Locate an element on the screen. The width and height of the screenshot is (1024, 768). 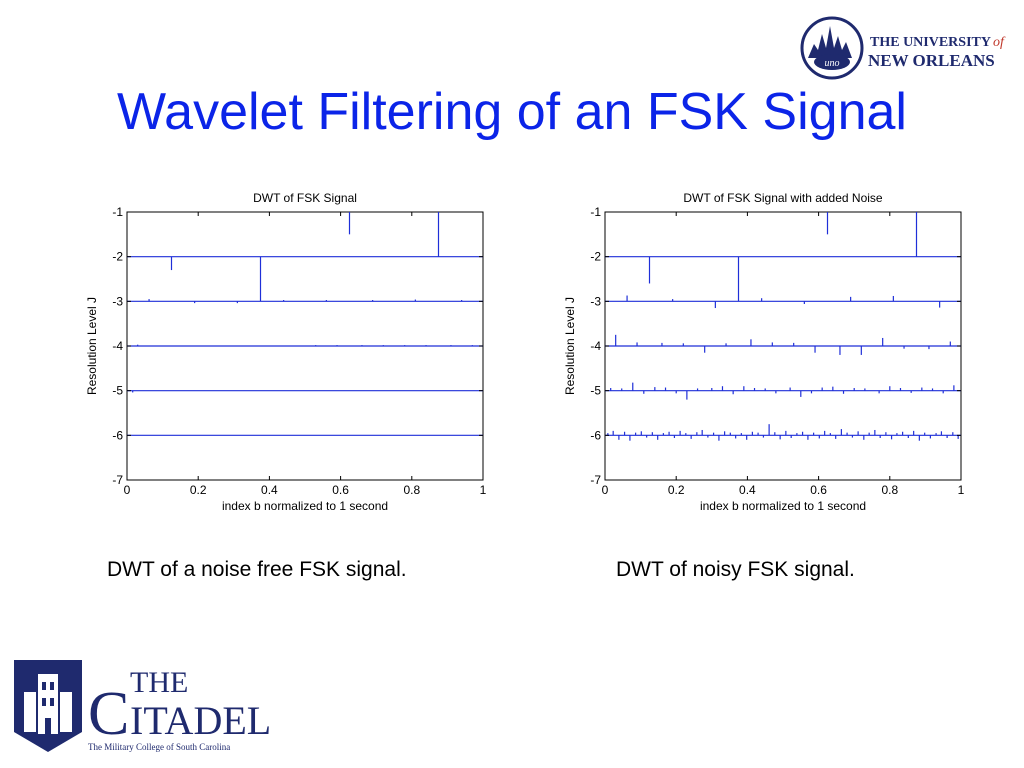
chart-title: DWT of FSK Signal is located at coordinates (305, 198).